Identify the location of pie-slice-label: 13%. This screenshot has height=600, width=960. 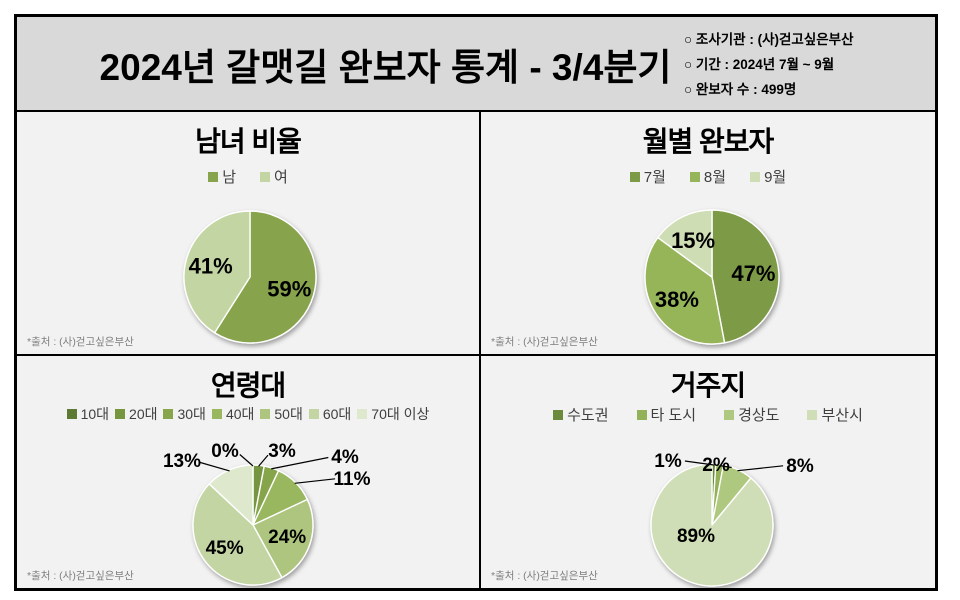
(182, 461).